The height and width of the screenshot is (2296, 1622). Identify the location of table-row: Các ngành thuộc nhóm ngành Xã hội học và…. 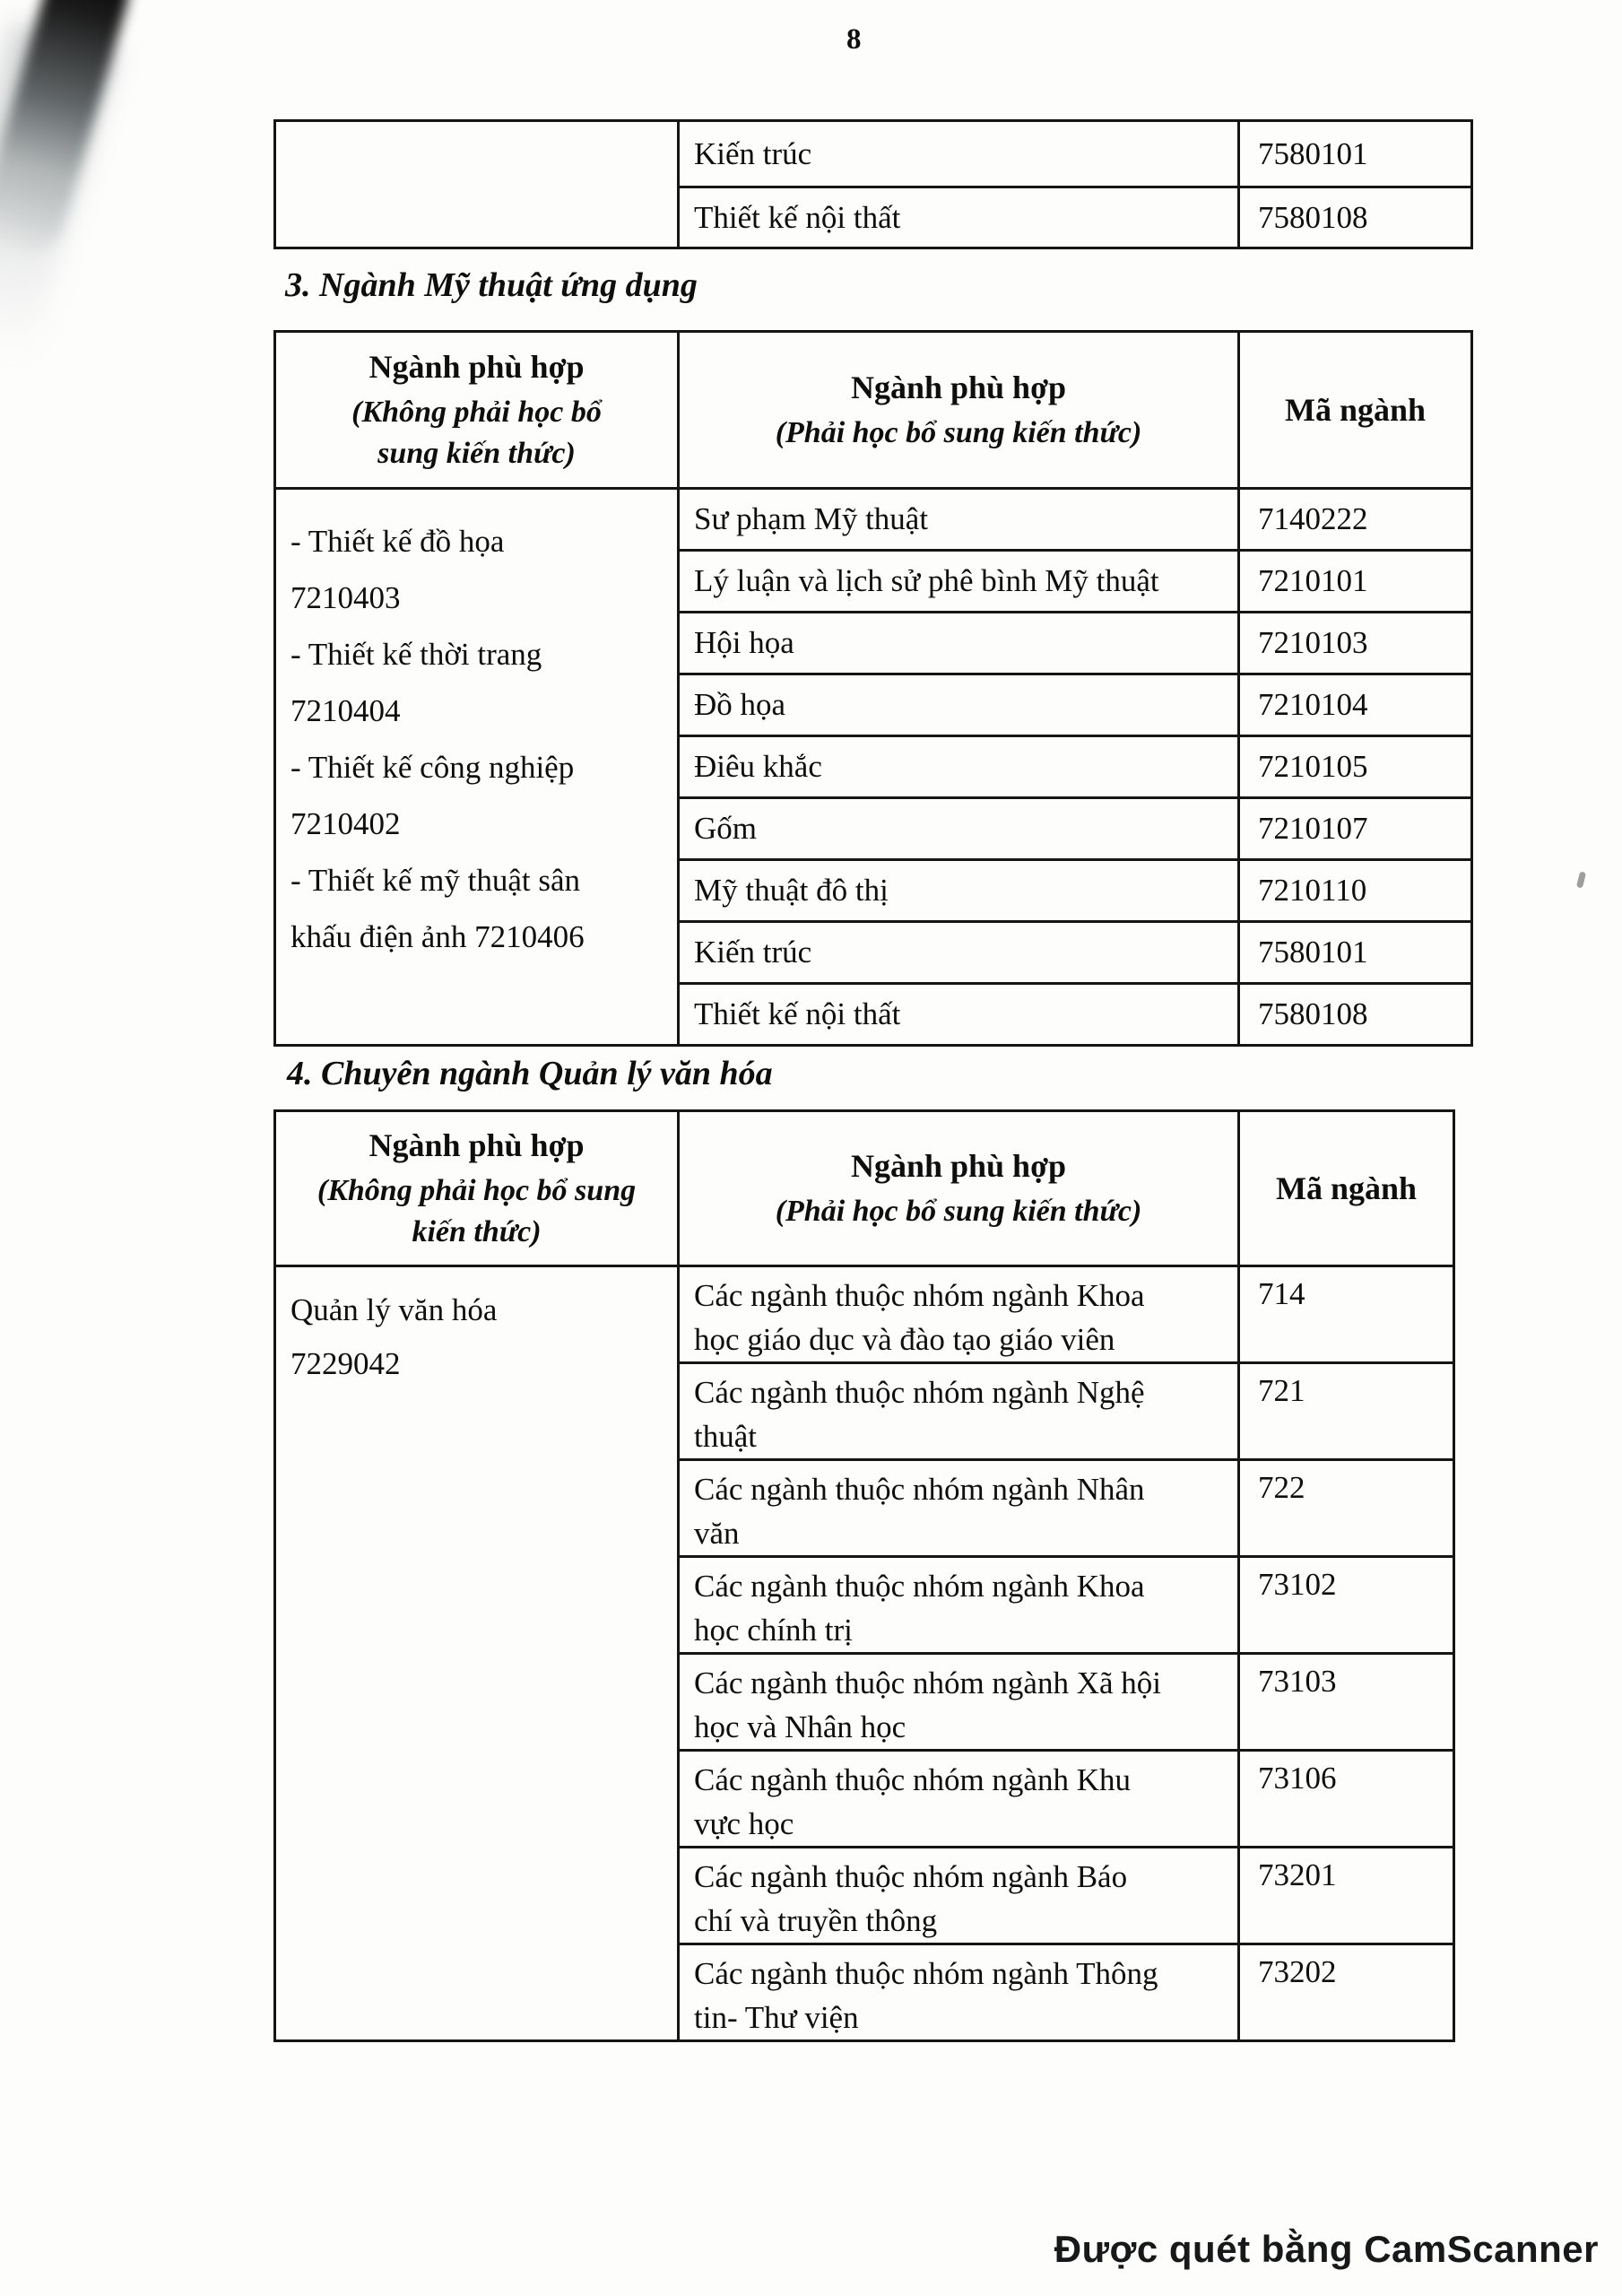
(865, 1702).